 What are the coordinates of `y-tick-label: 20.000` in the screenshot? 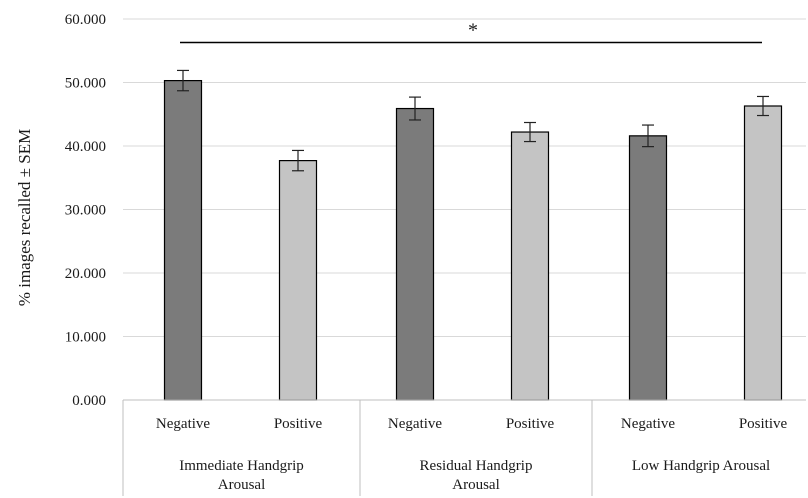 It's located at (85, 274).